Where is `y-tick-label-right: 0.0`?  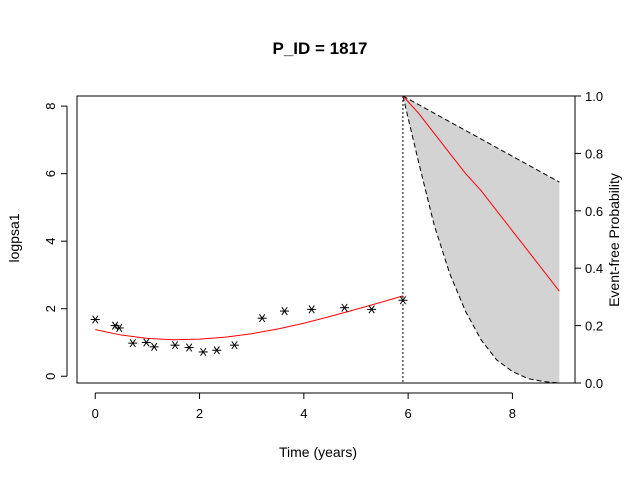 y-tick-label-right: 0.0 is located at coordinates (594, 383).